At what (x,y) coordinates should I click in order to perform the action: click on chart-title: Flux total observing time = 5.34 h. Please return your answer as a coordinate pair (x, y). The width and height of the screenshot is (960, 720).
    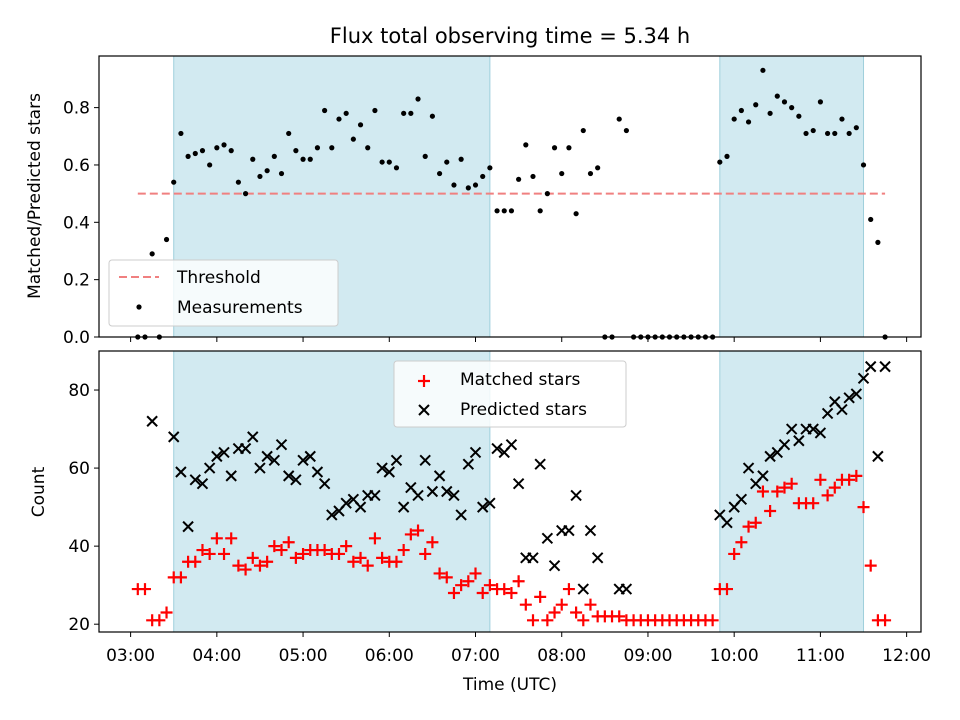
    Looking at the image, I should click on (510, 36).